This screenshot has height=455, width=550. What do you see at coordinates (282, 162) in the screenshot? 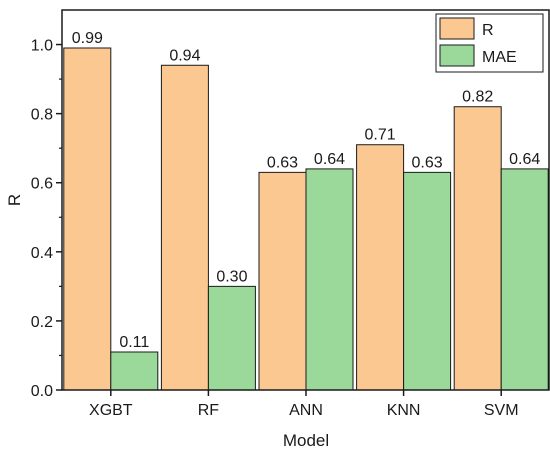
I see `data-label-r-ann: 0.63` at bounding box center [282, 162].